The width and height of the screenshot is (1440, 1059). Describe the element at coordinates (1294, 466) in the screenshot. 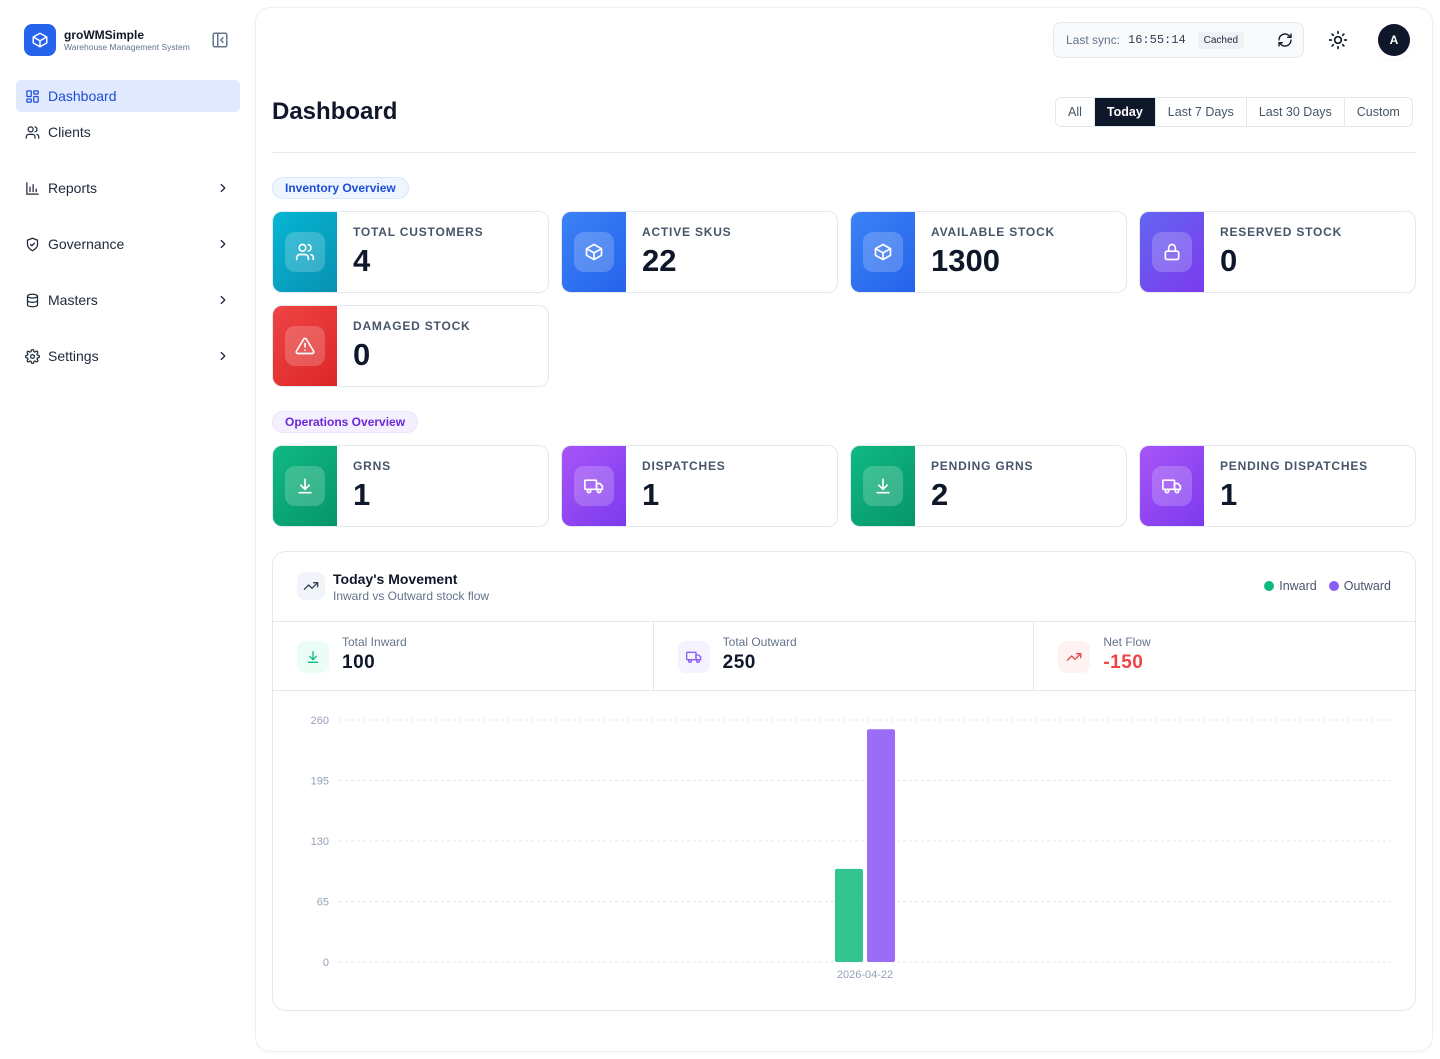

I see `stat-label: PENDING DISPATCHES` at that location.